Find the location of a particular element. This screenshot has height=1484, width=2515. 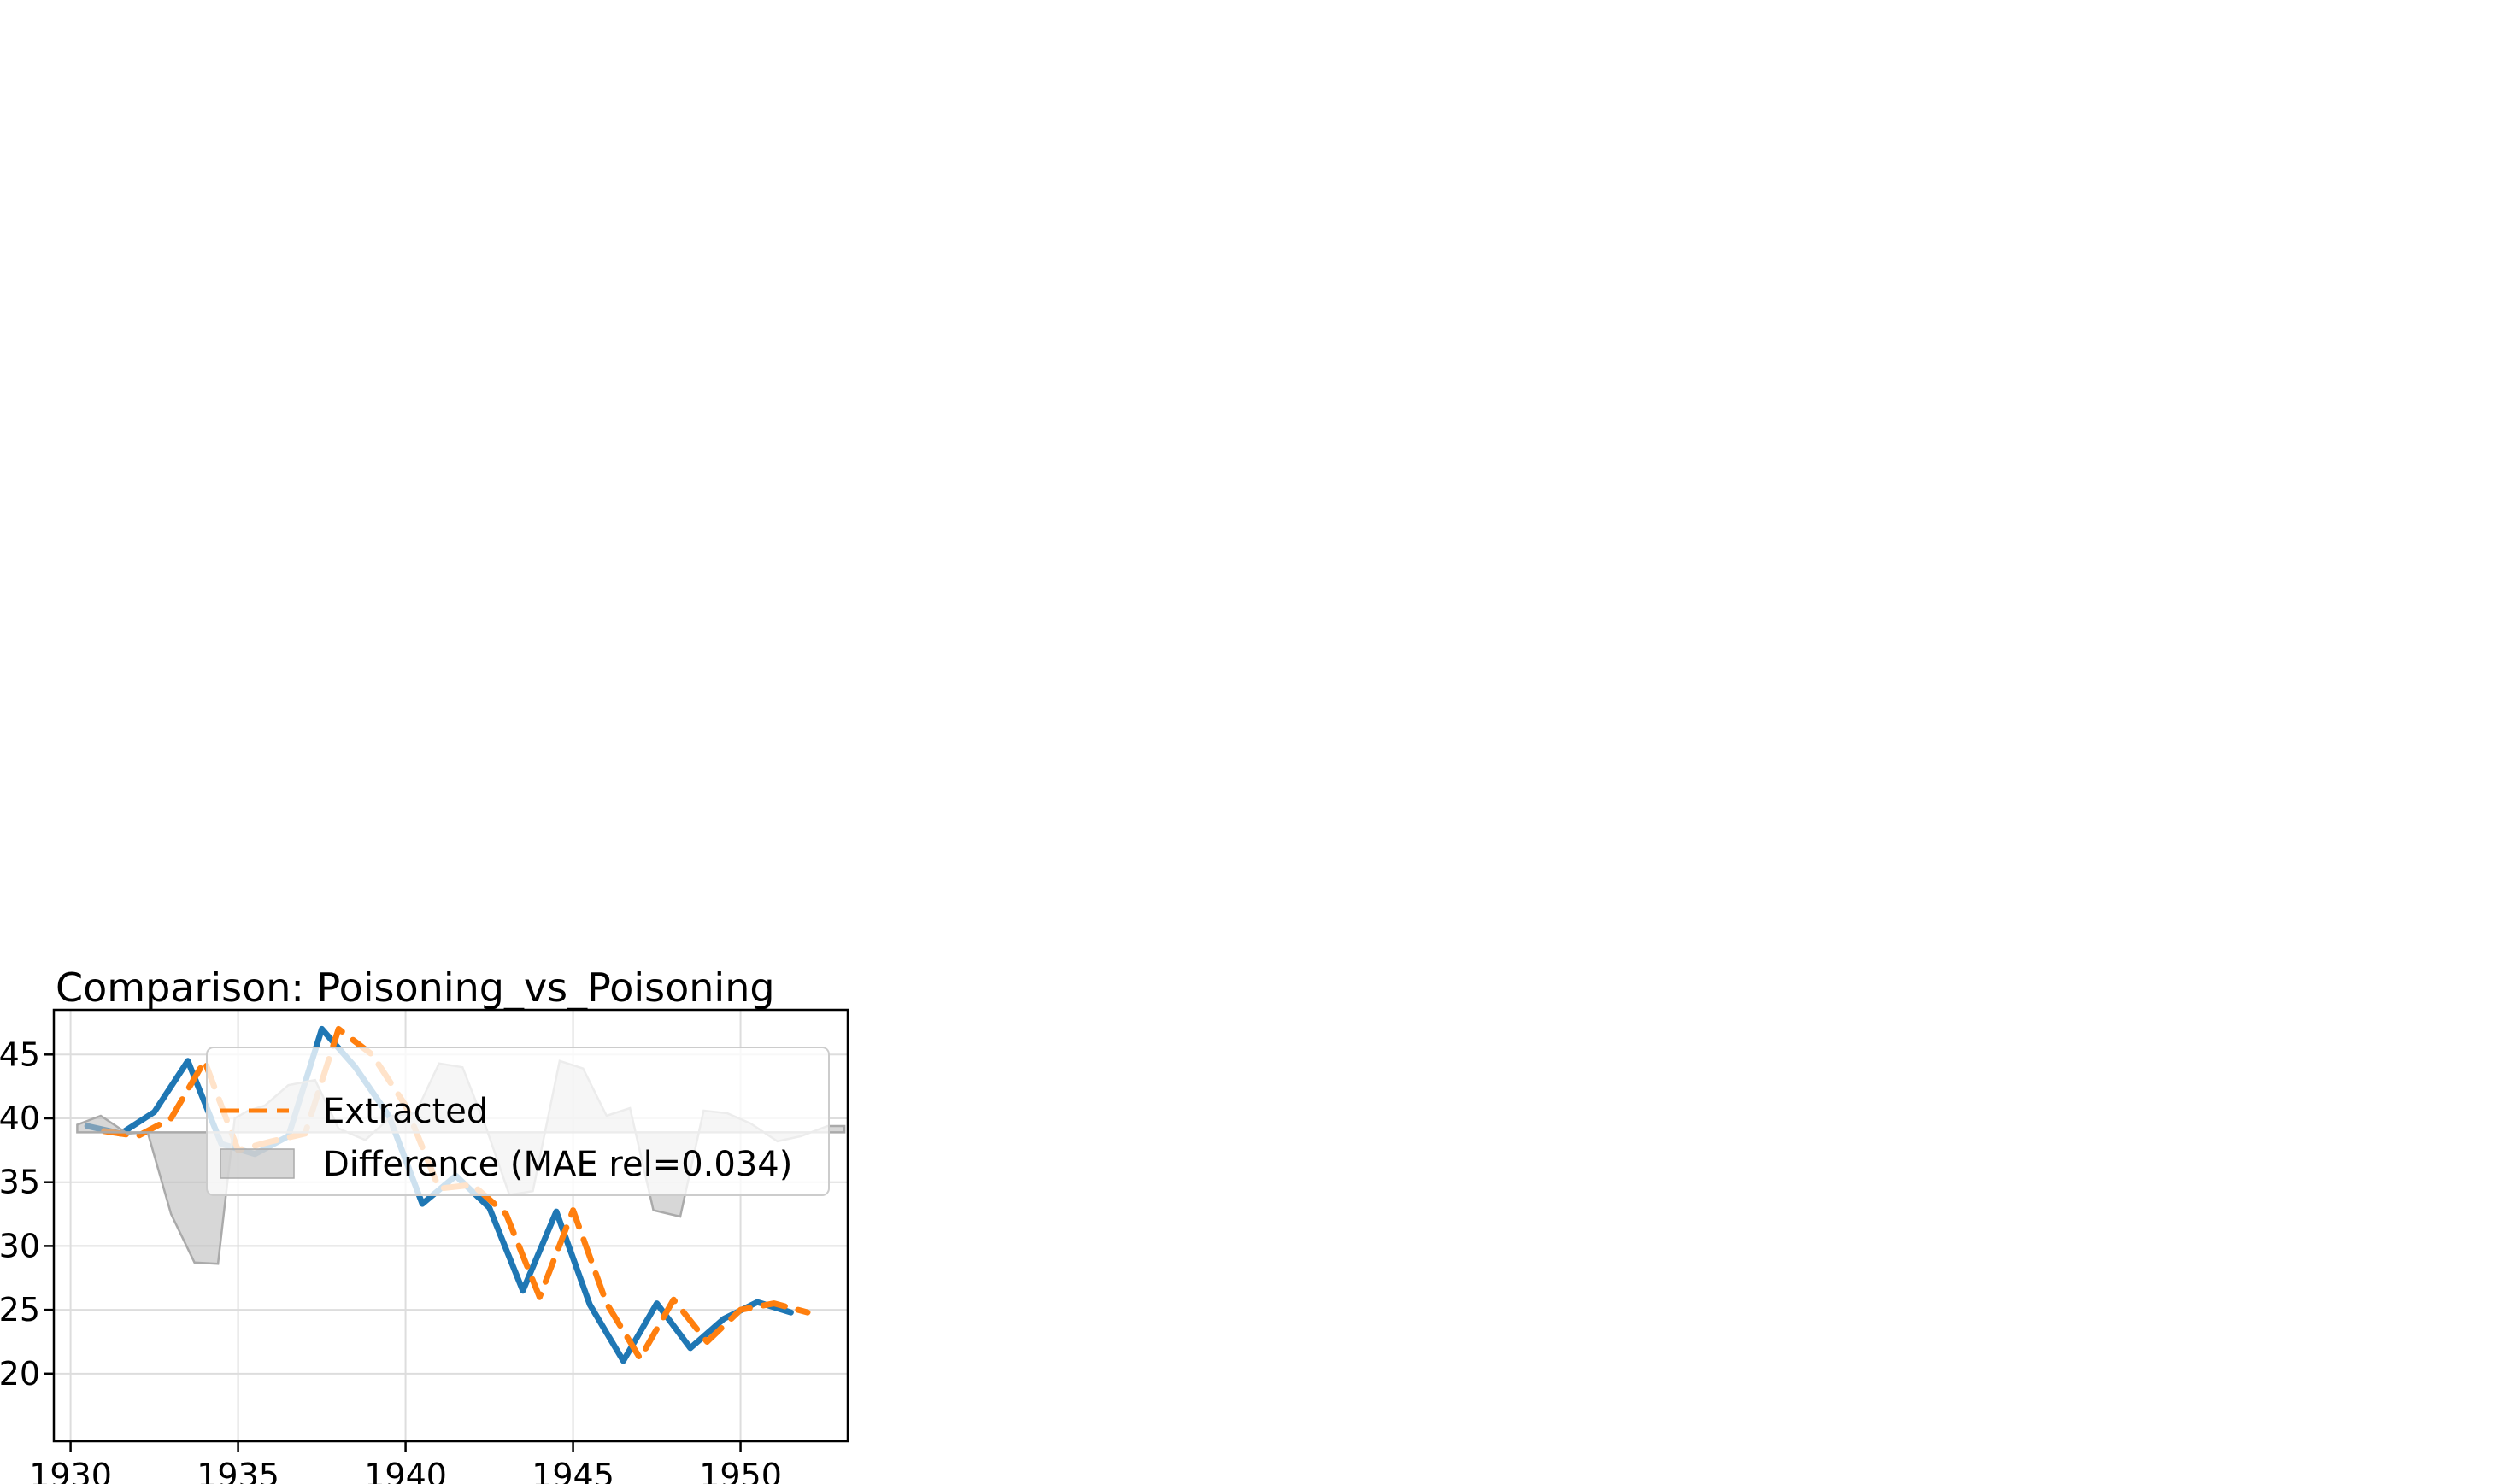

chart-title: Comparison: Poisoning_vs_Poisoning is located at coordinates (415, 988).